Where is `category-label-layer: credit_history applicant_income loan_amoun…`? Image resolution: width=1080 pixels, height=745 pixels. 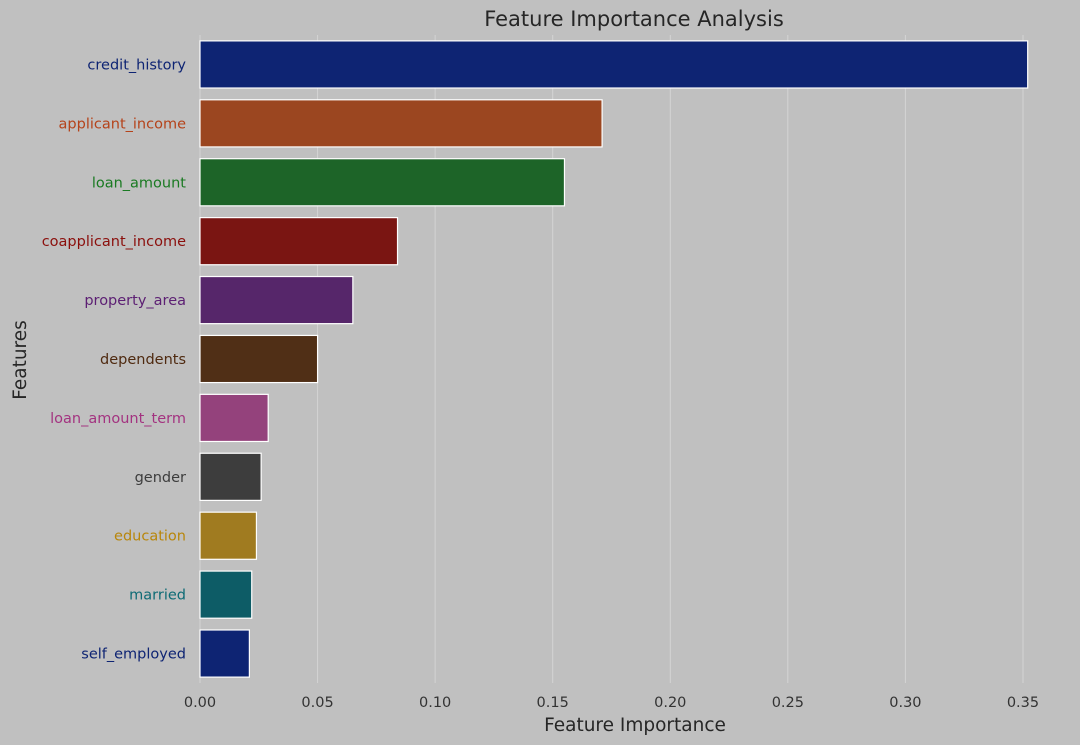
category-label-layer: credit_history applicant_income loan_amoun… is located at coordinates (114, 359).